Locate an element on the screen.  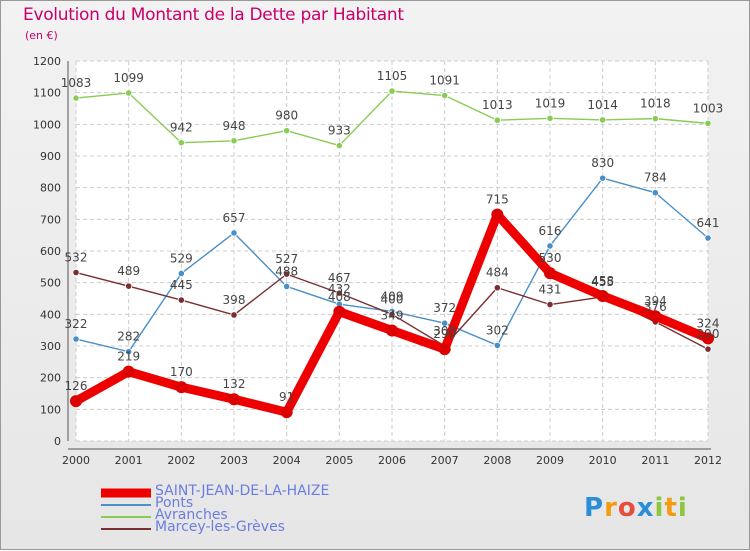
data-label: 455 is located at coordinates (602, 282).